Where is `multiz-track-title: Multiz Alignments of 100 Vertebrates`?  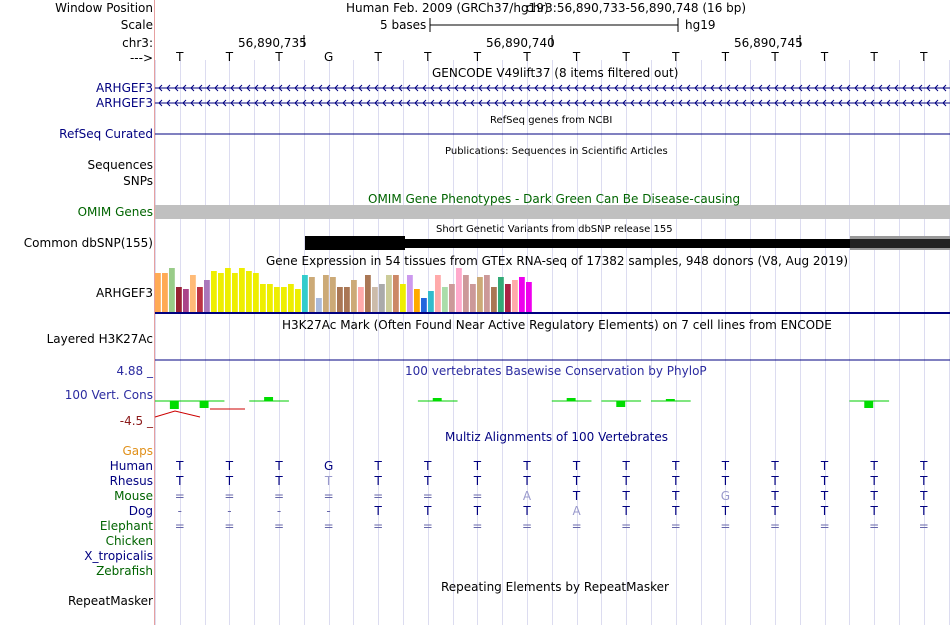
multiz-track-title: Multiz Alignments of 100 Vertebrates is located at coordinates (557, 437).